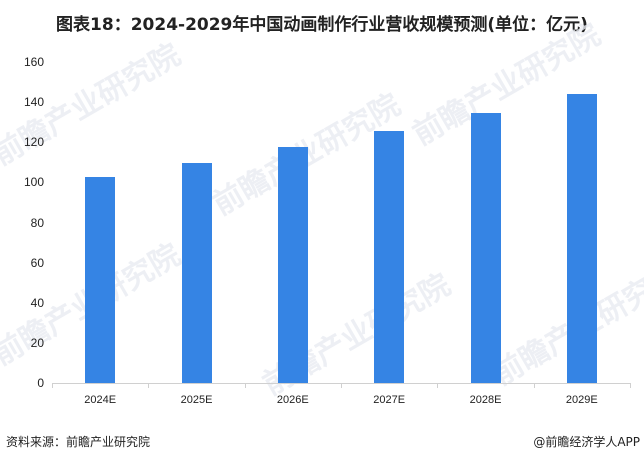  Describe the element at coordinates (581, 238) in the screenshot. I see `bar-2029E` at that location.